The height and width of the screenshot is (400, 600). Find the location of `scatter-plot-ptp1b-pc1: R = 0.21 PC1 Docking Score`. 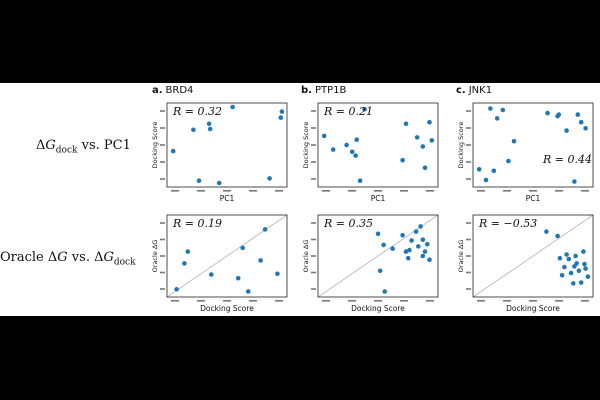

scatter-plot-ptp1b-pc1: R = 0.21 PC1 Docking Score is located at coordinates (370, 152).